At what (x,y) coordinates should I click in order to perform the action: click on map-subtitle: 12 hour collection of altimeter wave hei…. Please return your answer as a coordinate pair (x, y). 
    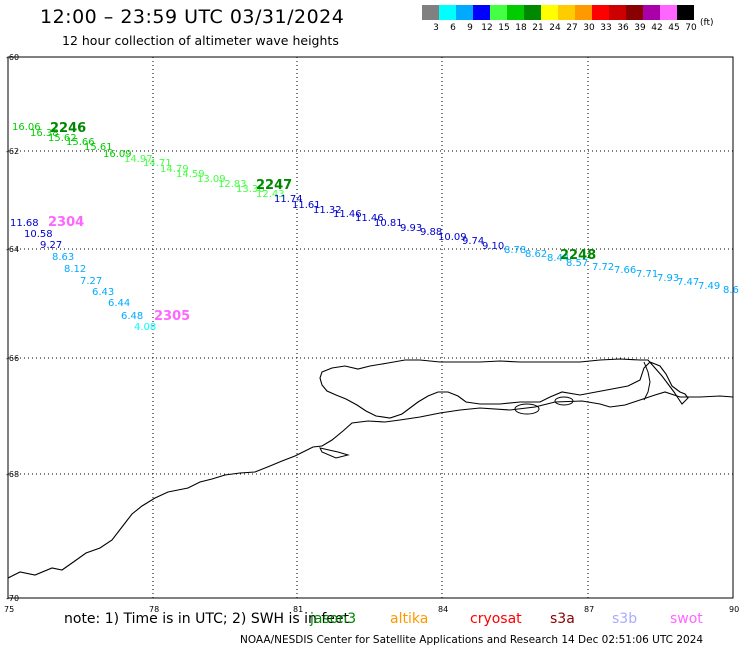
    Looking at the image, I should click on (200, 40).